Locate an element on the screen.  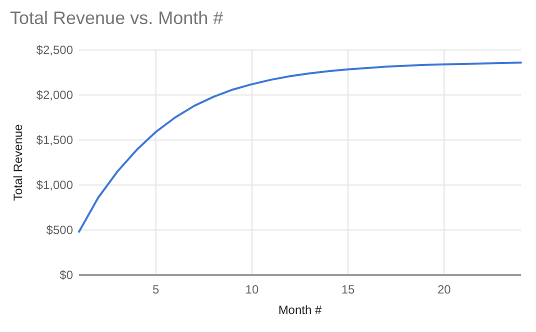
x-tick-label: 10 is located at coordinates (252, 289).